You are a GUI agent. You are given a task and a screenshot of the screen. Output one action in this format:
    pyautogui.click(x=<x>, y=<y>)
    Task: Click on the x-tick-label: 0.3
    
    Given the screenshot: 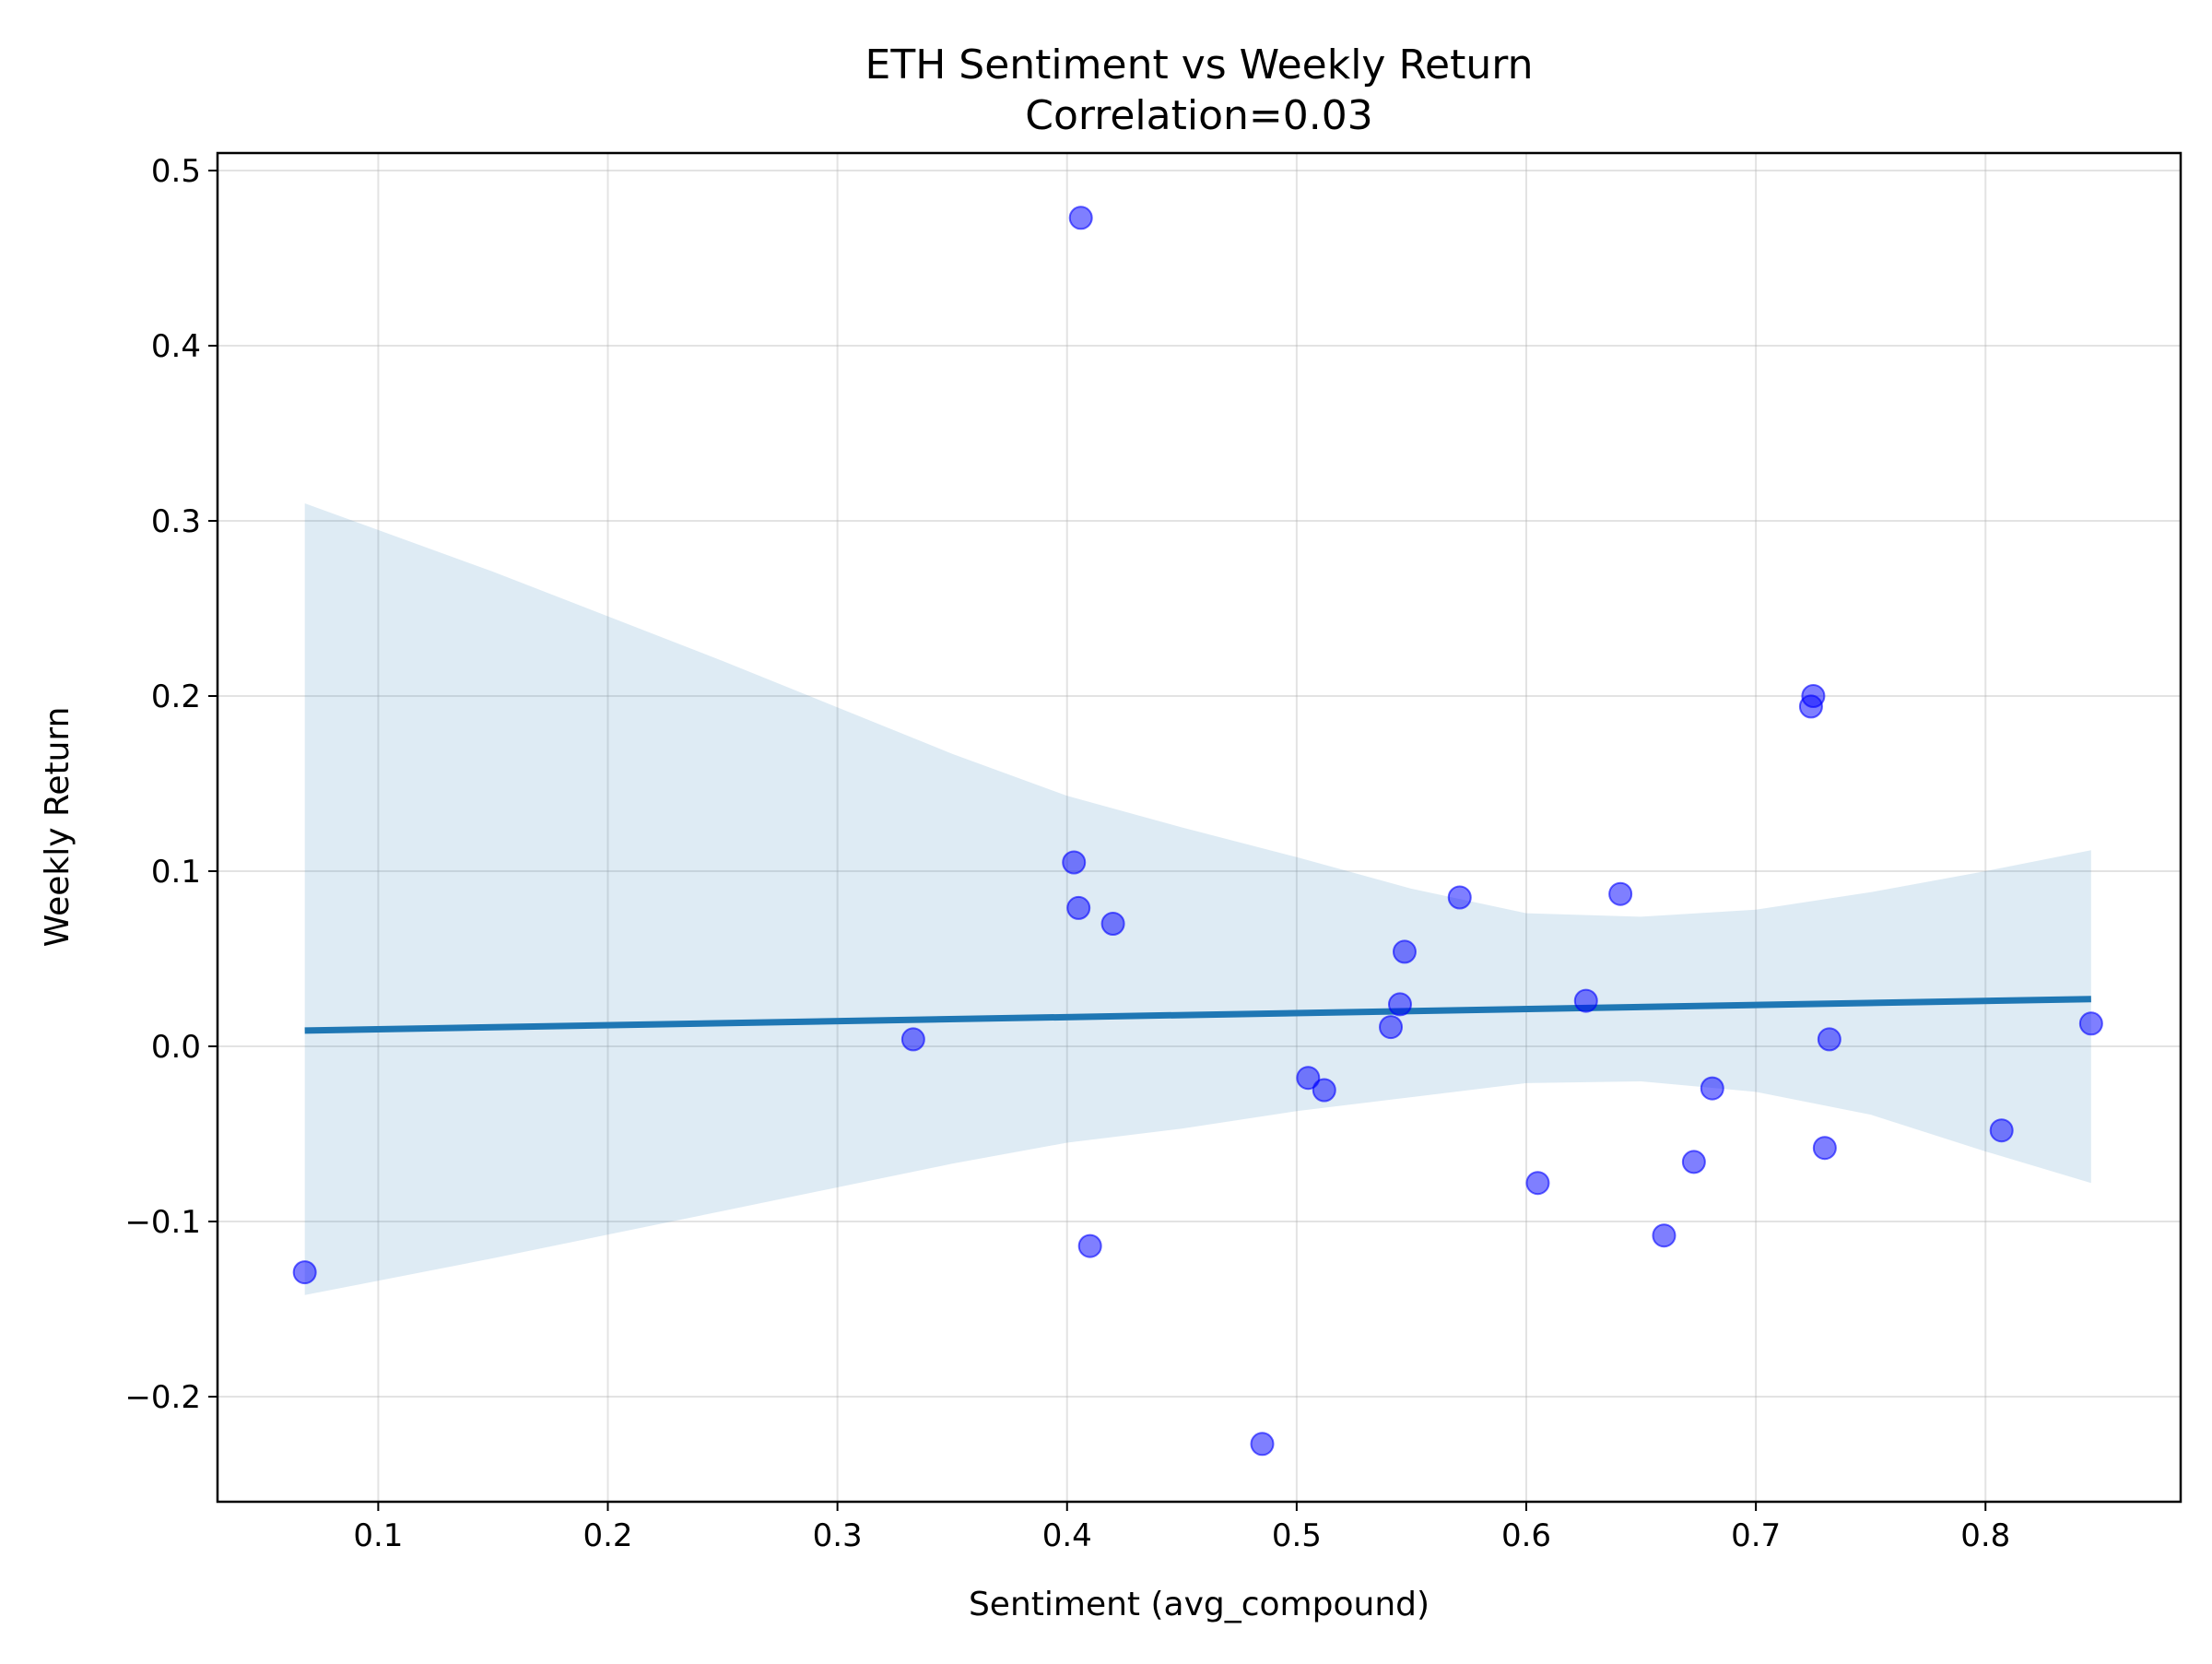 What is the action you would take?
    pyautogui.click(x=838, y=1535)
    